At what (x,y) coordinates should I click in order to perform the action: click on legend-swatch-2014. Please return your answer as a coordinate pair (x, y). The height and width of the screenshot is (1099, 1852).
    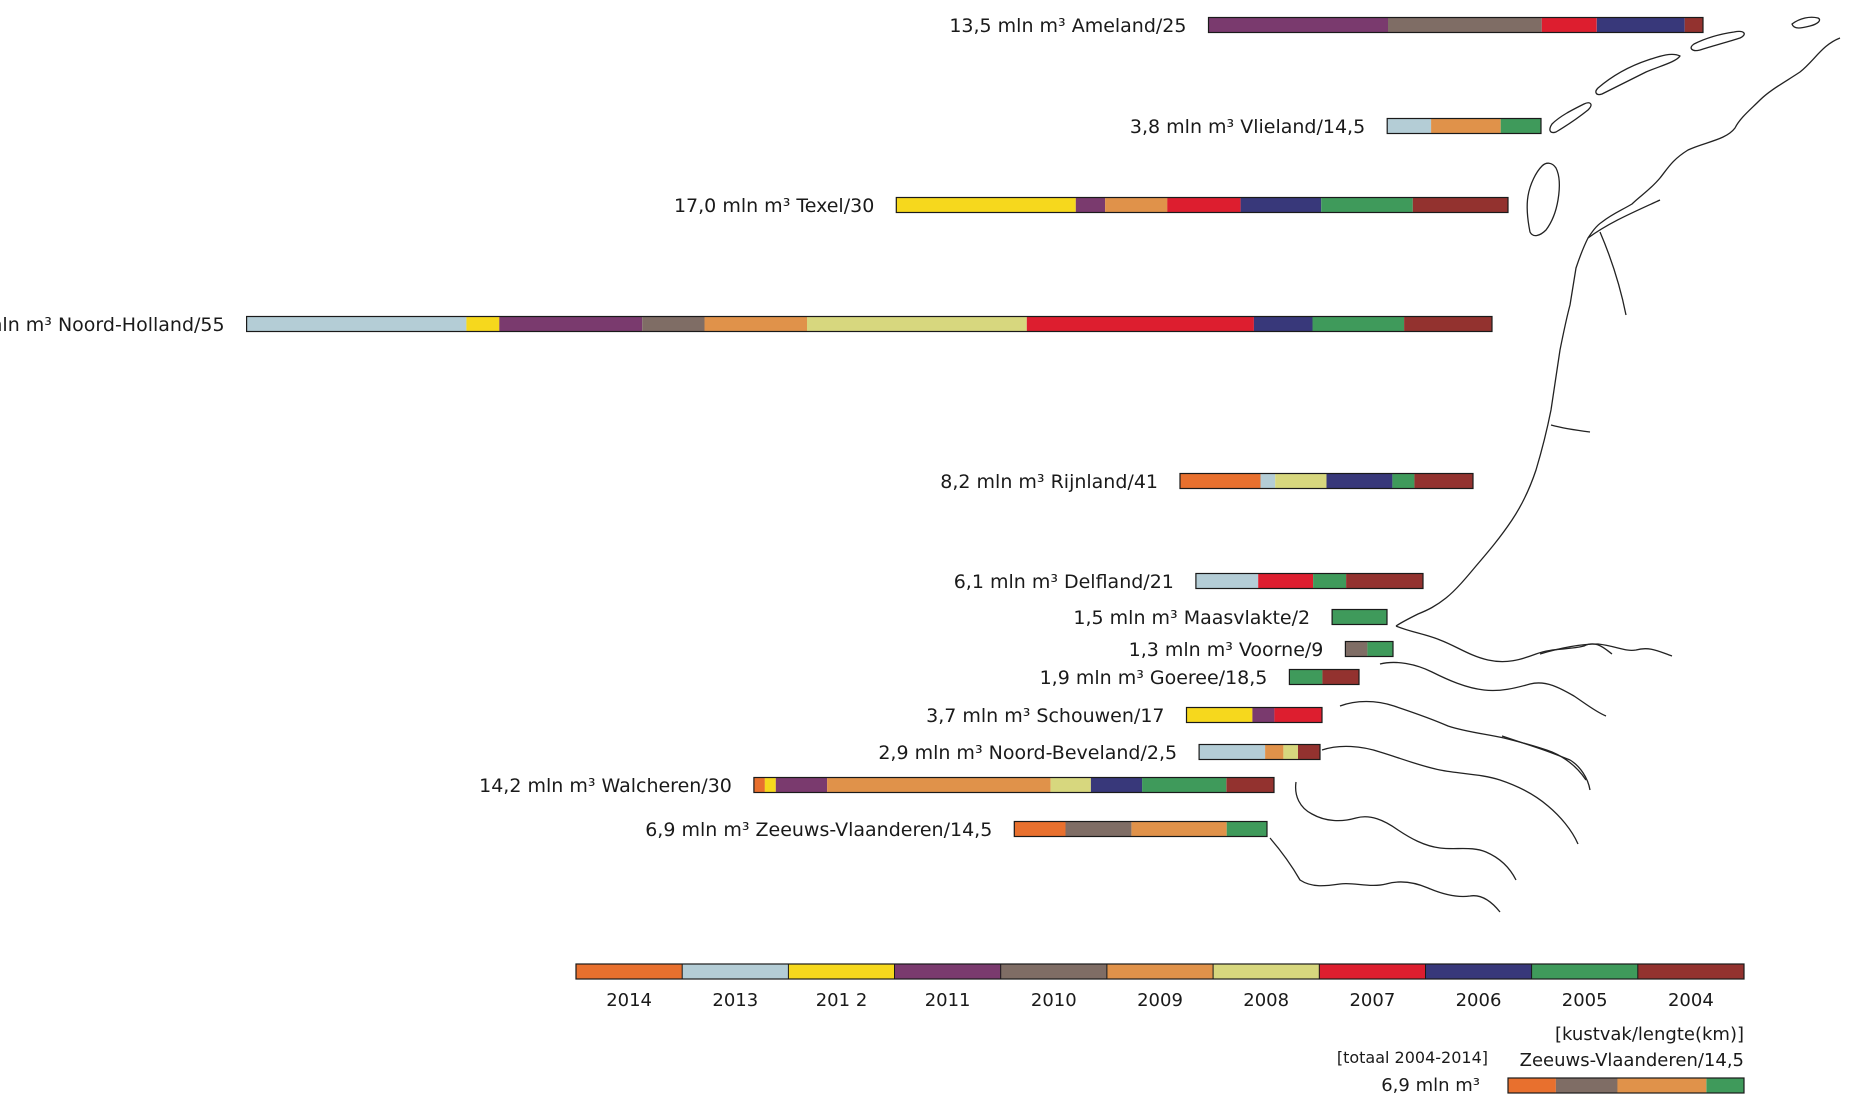
    Looking at the image, I should click on (629, 971).